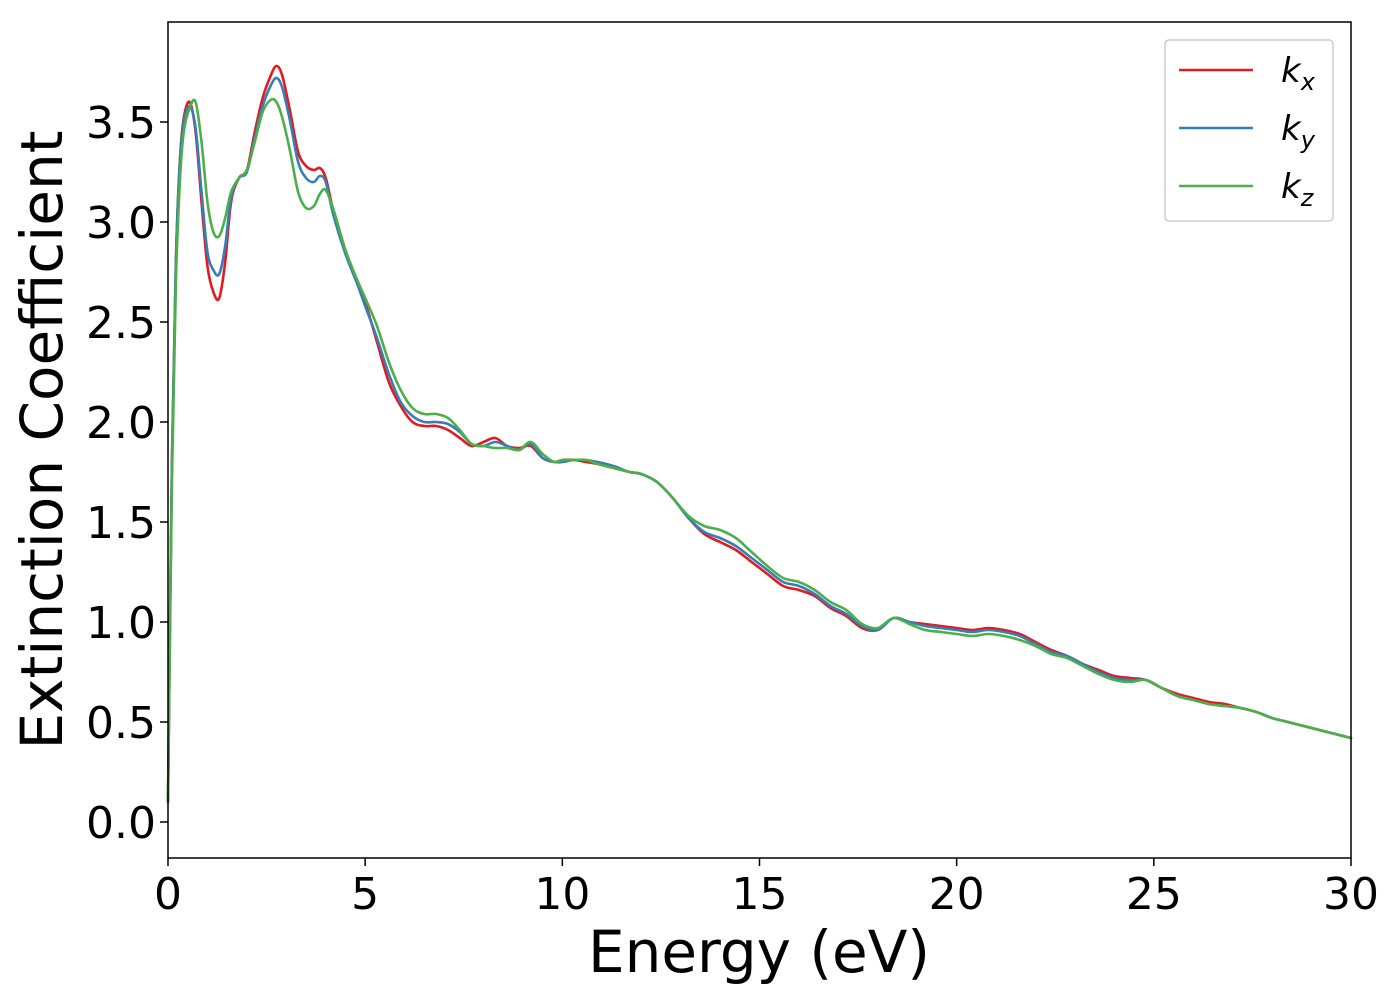  I want to click on y-tick-label: 1.5, so click(121, 523).